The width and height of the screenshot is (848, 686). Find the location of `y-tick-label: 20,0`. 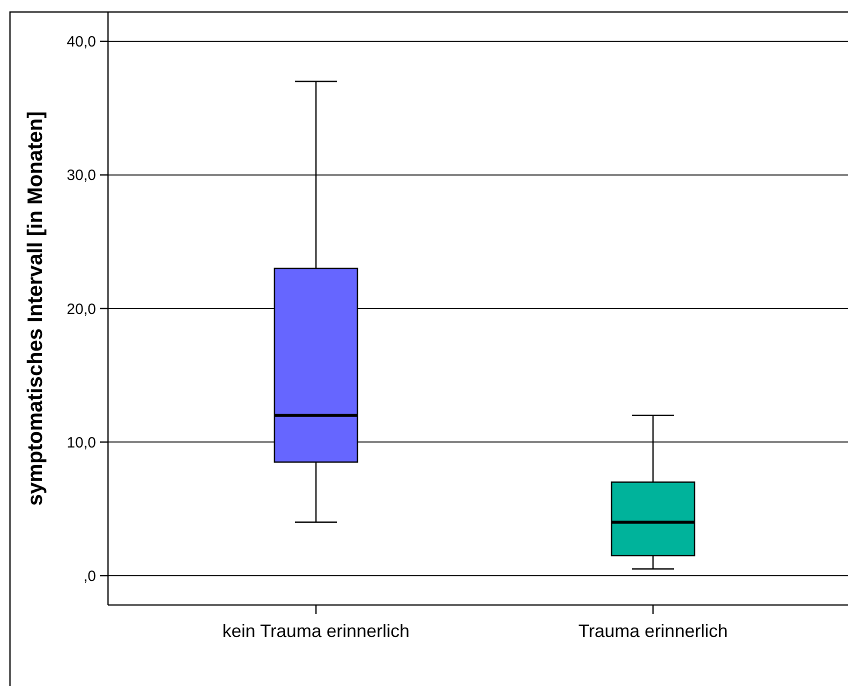

y-tick-label: 20,0 is located at coordinates (81, 309).